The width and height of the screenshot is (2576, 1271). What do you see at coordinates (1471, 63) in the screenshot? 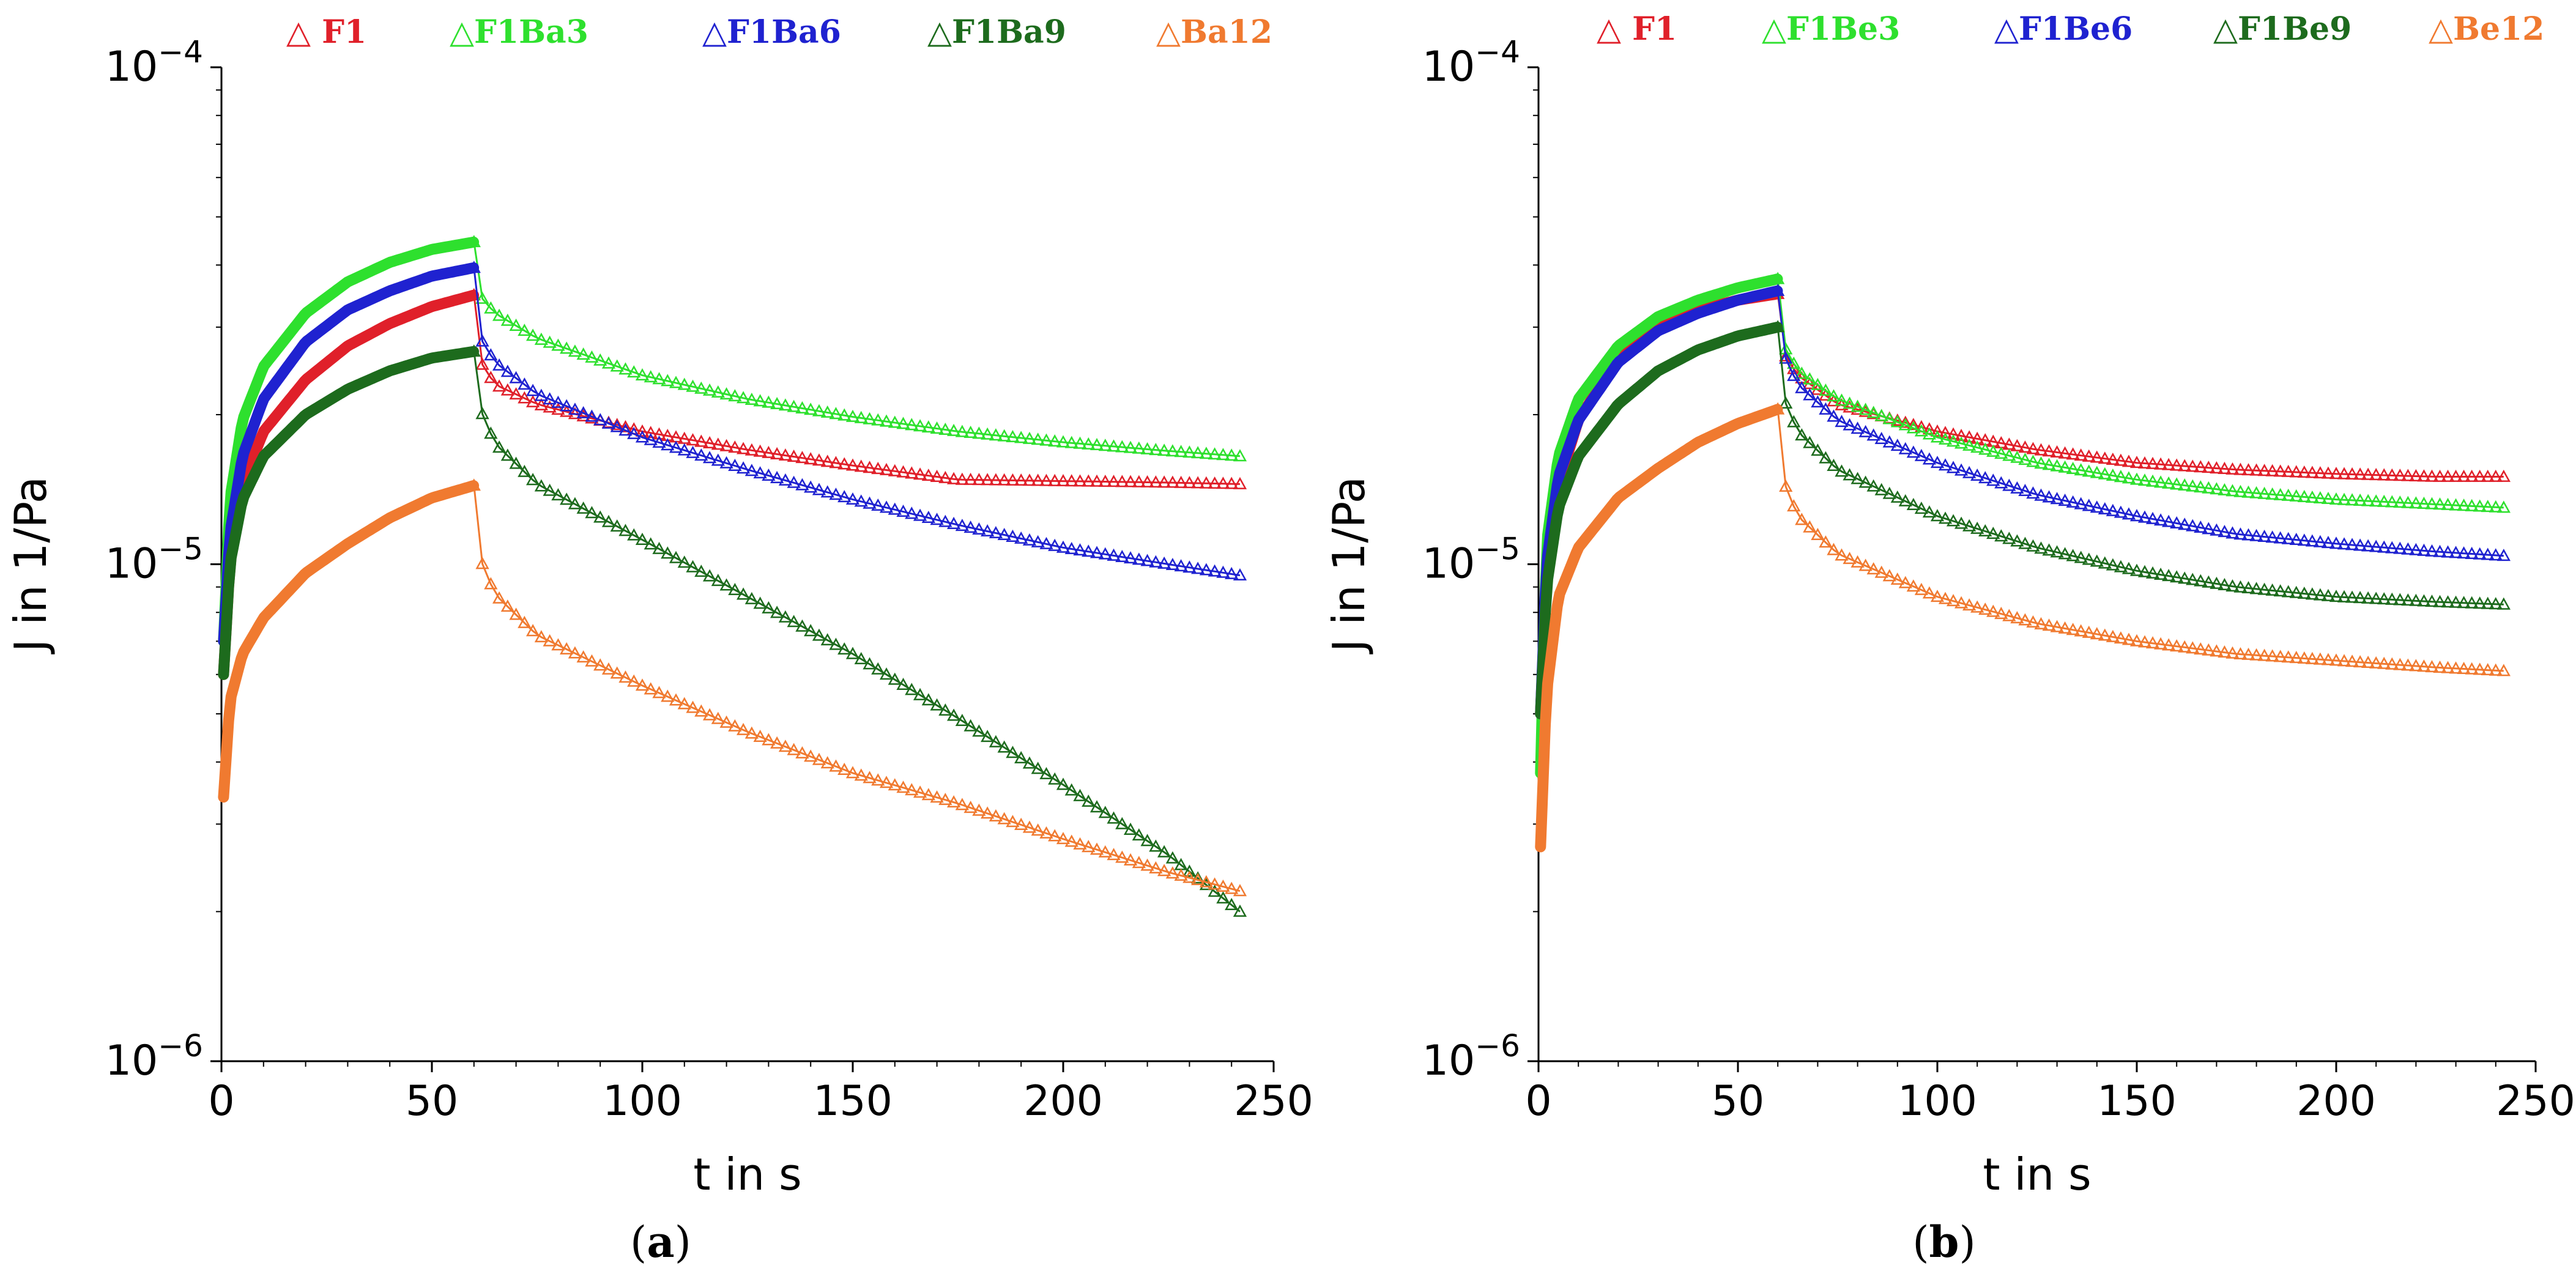
I see `y-tick-label: 10−4` at bounding box center [1471, 63].